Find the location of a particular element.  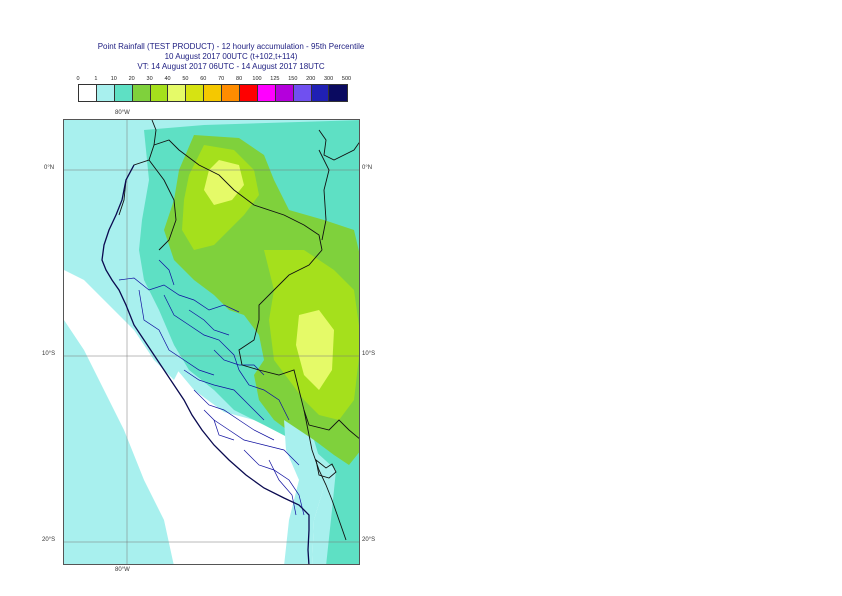

label-lon-bottom: 80°W is located at coordinates (122, 570).